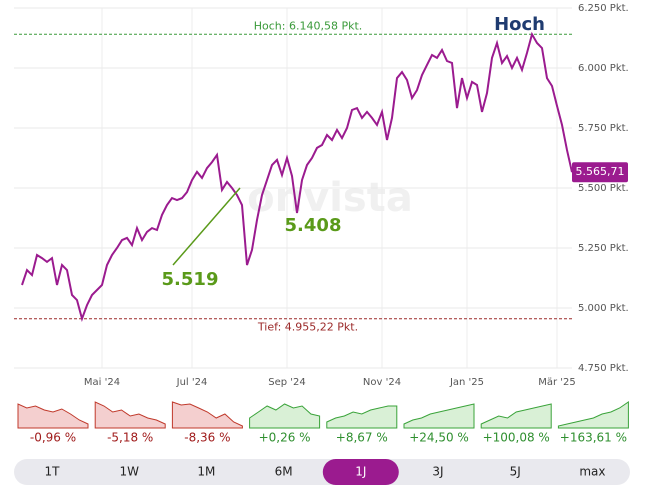 Image resolution: width=658 pixels, height=488 pixels. Describe the element at coordinates (308, 25) in the screenshot. I see `high-label: Hoch: 6.140,58 Pkt.` at that location.